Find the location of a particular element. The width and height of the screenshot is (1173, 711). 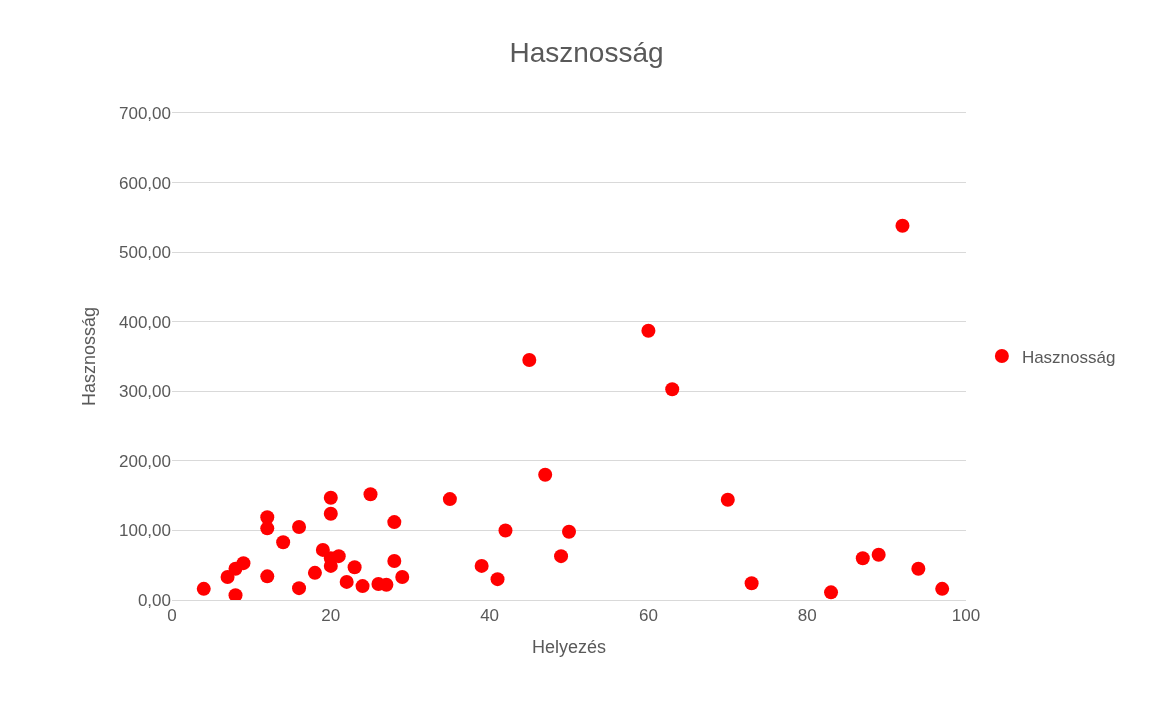

y-tick-label: 400,00 is located at coordinates (145, 322).